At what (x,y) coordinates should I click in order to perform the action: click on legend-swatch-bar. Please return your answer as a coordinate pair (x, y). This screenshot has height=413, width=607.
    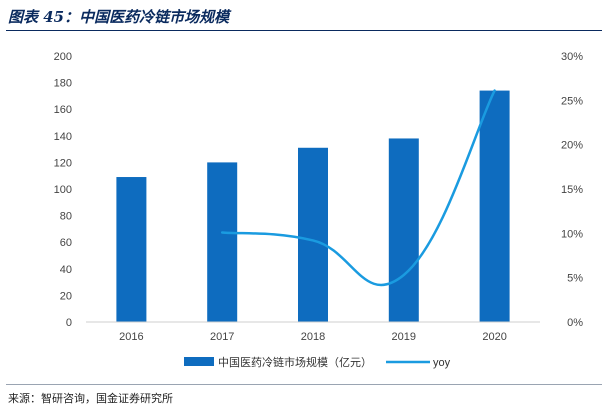
    Looking at the image, I should click on (199, 361).